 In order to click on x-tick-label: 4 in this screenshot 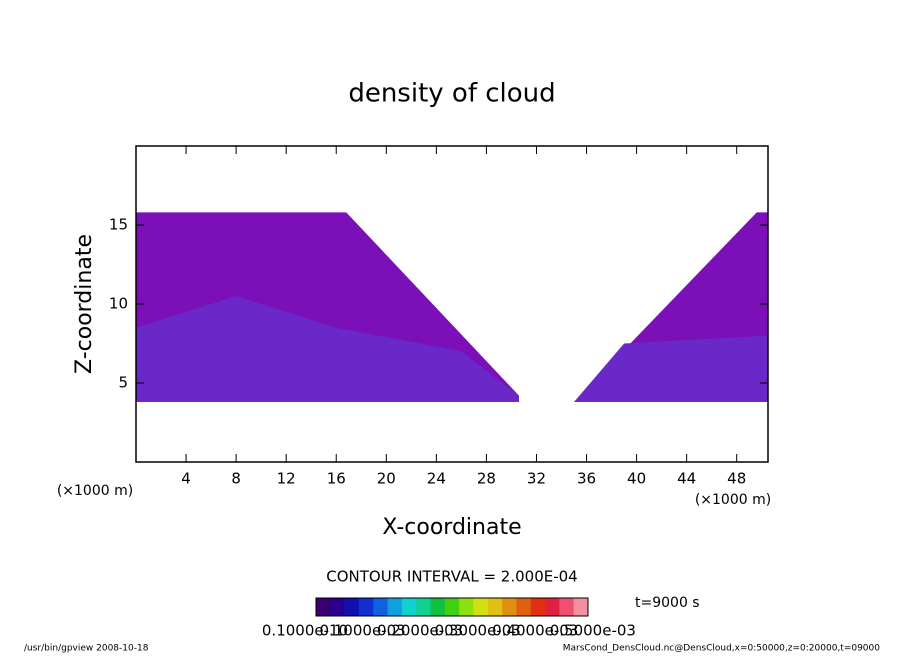, I will do `click(186, 479)`.